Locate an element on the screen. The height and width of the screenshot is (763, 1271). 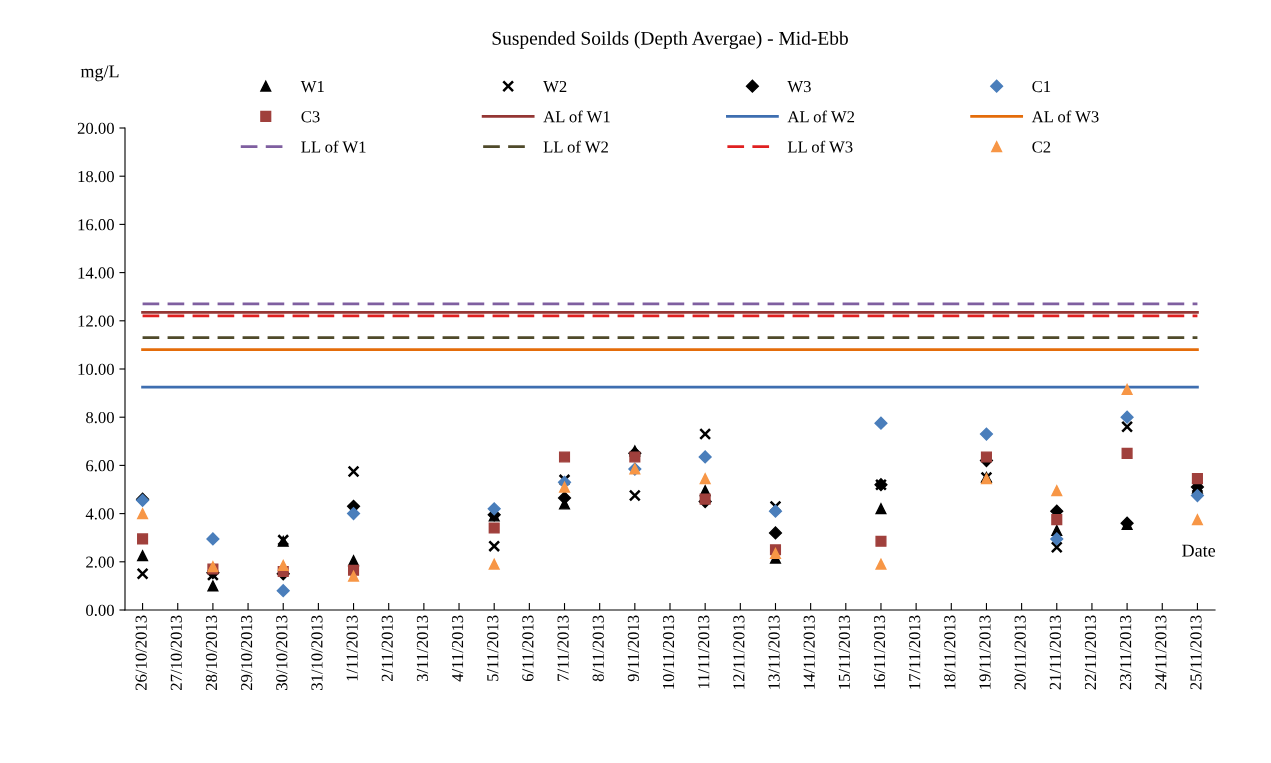
x-tick-label: 16/11/2013 is located at coordinates (879, 652).